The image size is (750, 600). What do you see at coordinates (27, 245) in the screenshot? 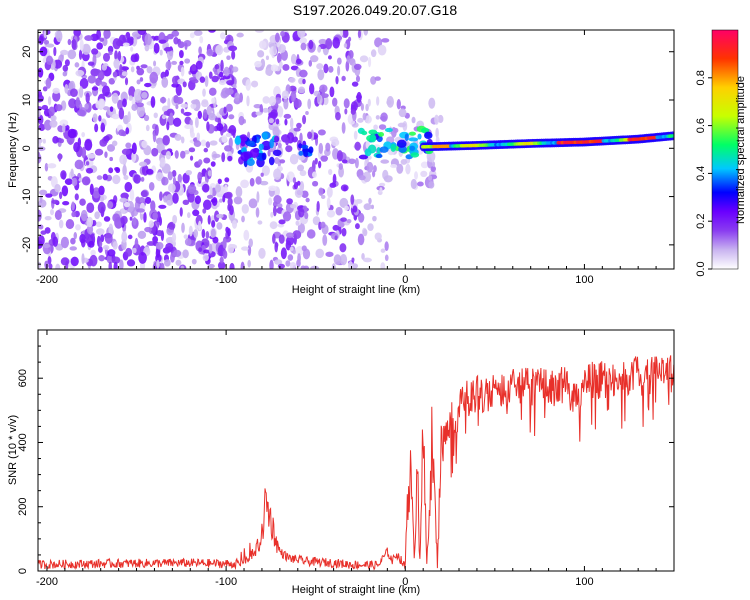
I see `spec-y-tick-label: -20` at bounding box center [27, 245].